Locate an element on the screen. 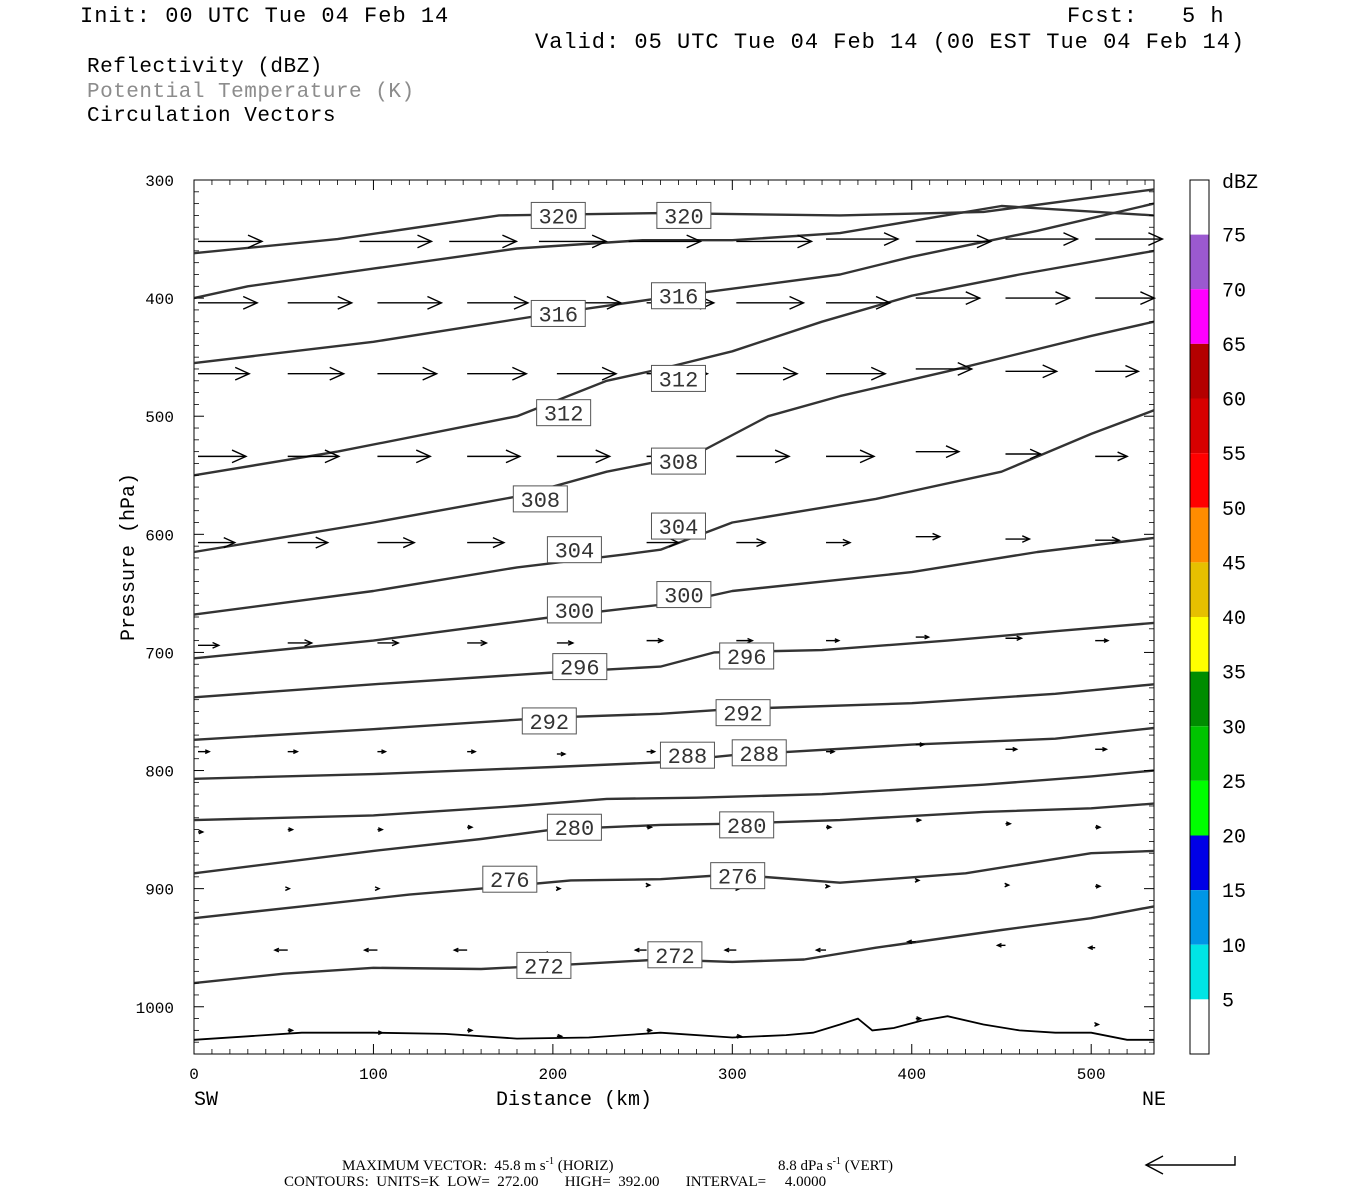 The image size is (1350, 1200). colorbar-level: 20 is located at coordinates (1234, 838).